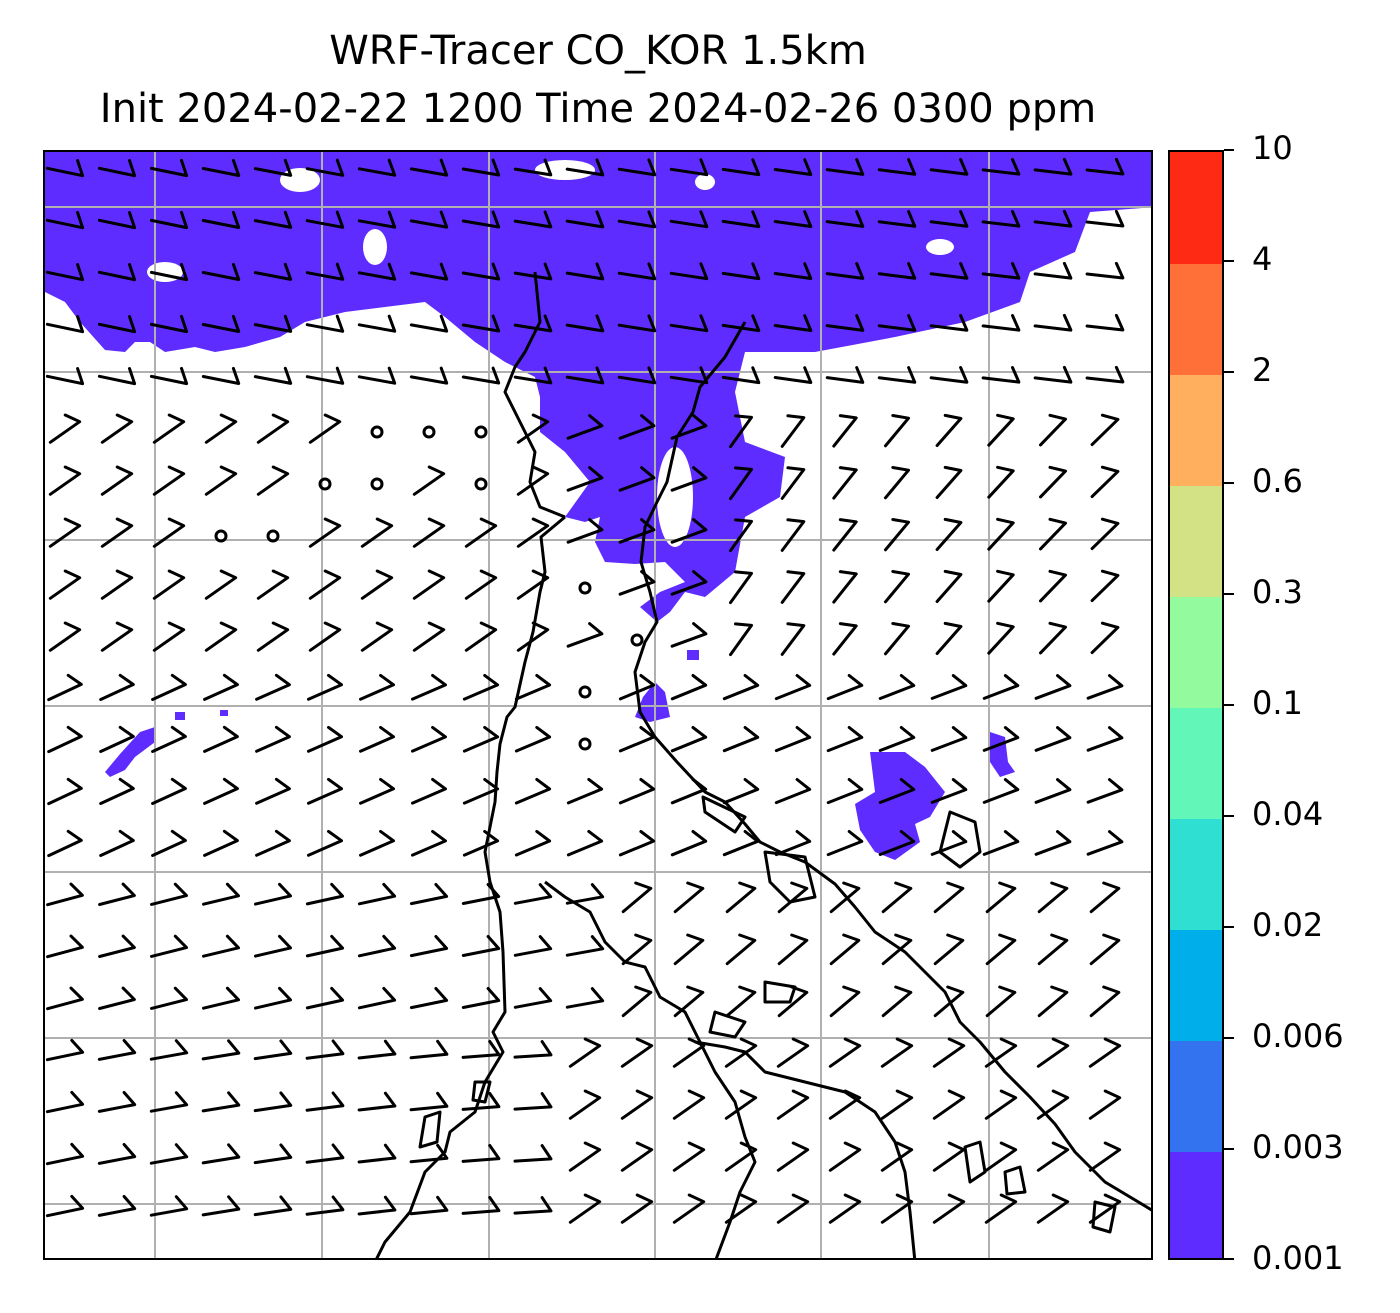  What do you see at coordinates (1298, 1147) in the screenshot?
I see `colorbar-tick-label: 0.003` at bounding box center [1298, 1147].